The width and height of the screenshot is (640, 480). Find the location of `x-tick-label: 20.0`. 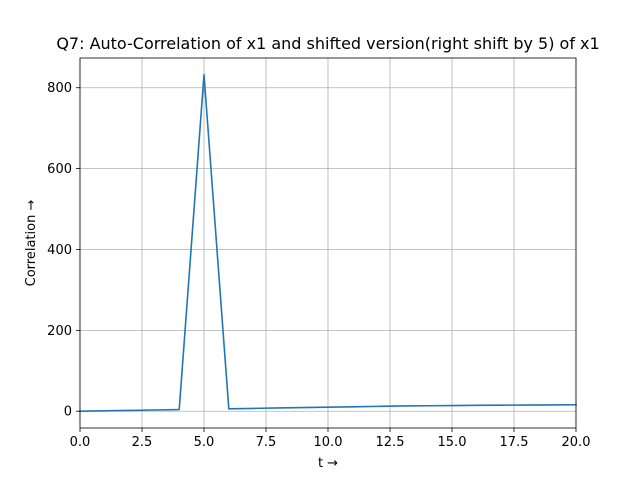

x-tick-label: 20.0 is located at coordinates (576, 442).